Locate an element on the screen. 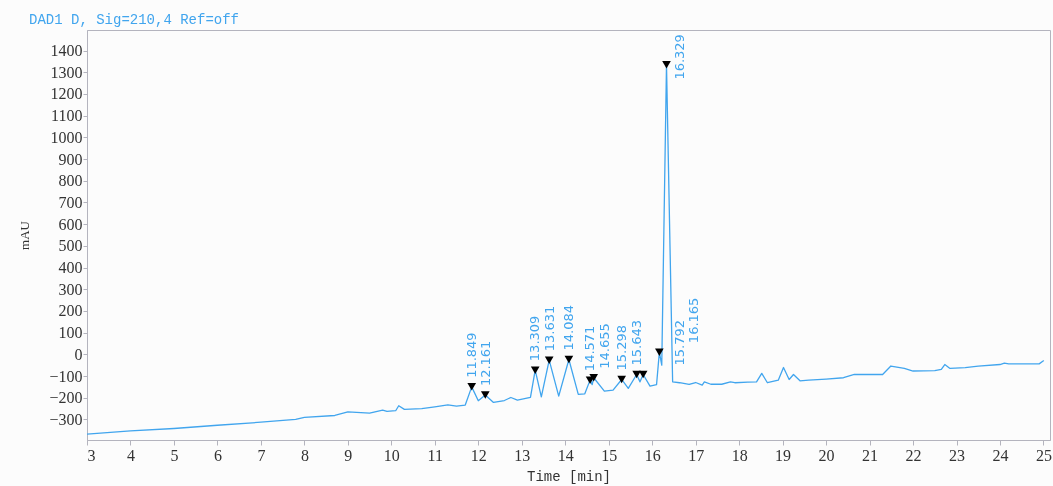 This screenshot has height=486, width=1053. annotation: 15.298 is located at coordinates (621, 347).